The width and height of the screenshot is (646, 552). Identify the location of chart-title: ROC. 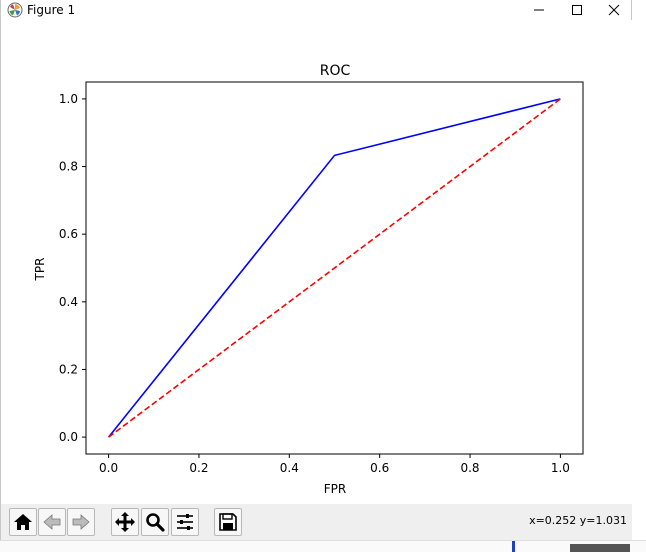
(335, 71).